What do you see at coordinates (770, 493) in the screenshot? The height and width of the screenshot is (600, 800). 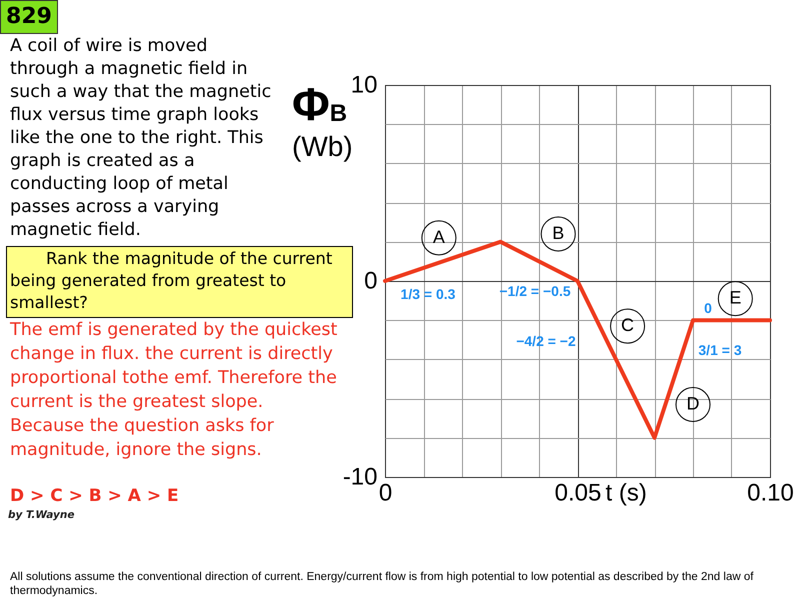 I see `x-tick-label: 0.10` at bounding box center [770, 493].